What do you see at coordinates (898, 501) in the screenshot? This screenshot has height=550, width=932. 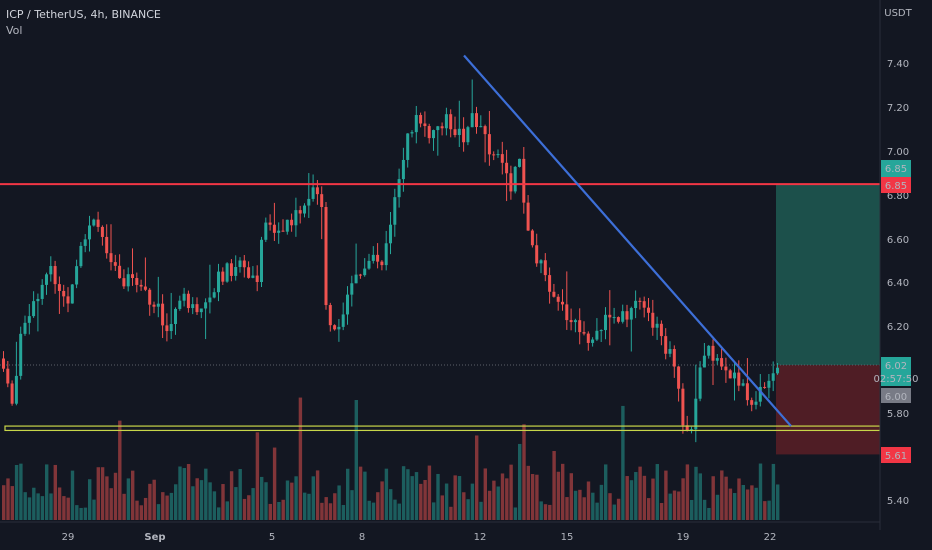 I see `y-tick-label: 5.40` at bounding box center [898, 501].